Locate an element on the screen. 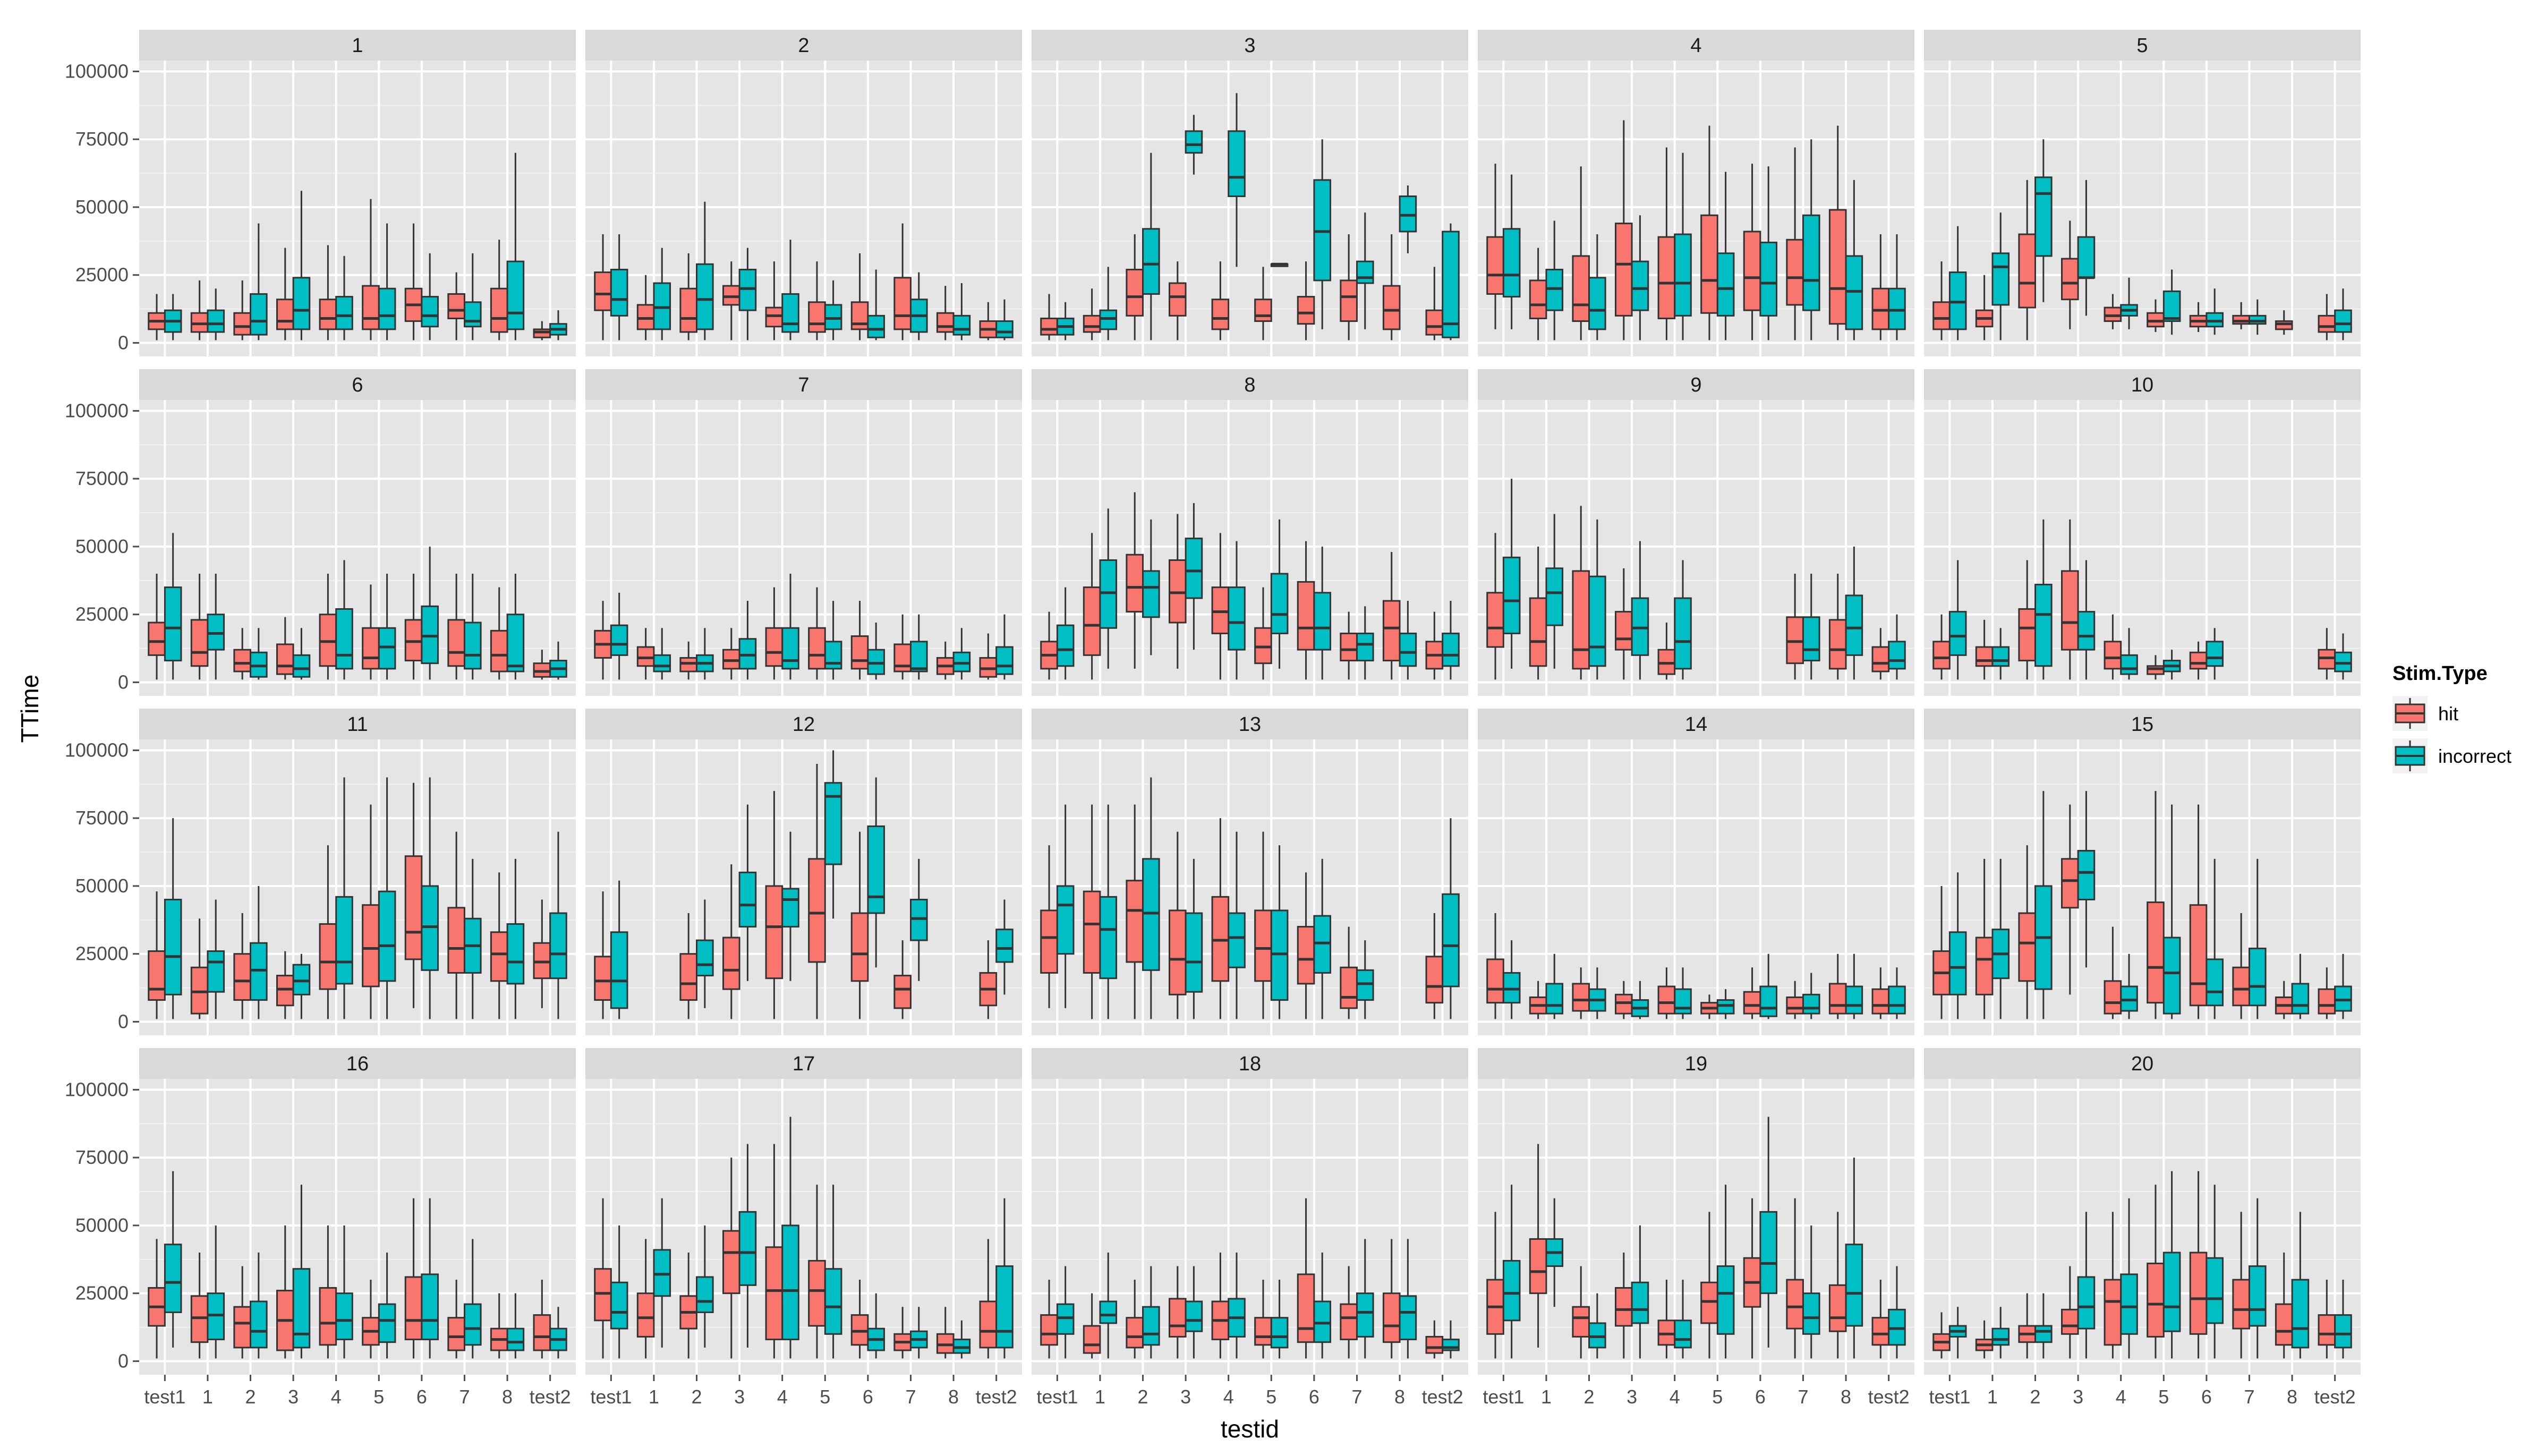 This screenshot has height=1456, width=2546. x-tick-label: 1 is located at coordinates (1993, 1397).